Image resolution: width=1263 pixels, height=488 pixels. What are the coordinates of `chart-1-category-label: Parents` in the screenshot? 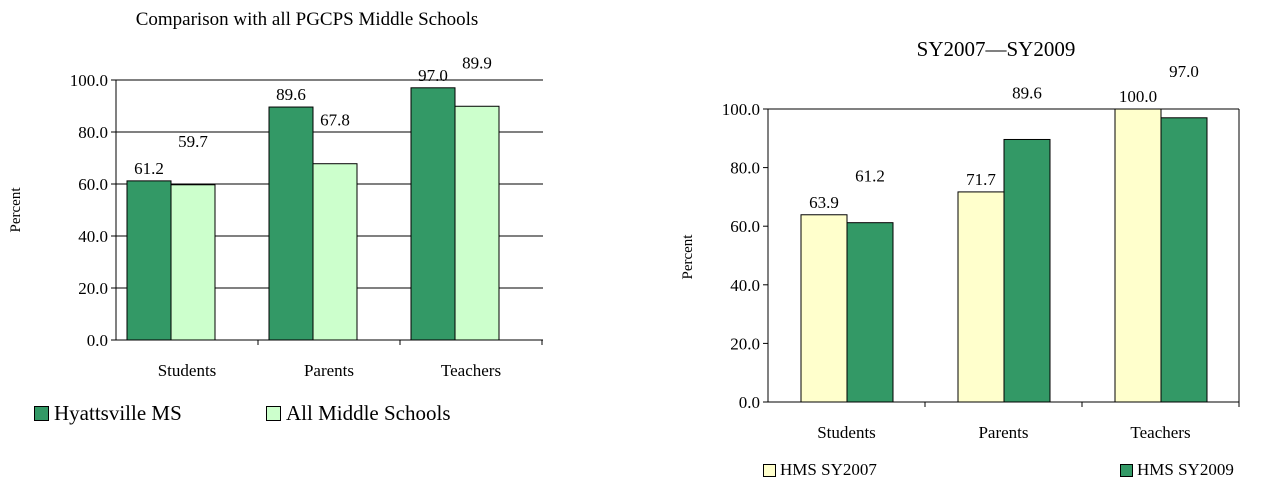 It's located at (329, 370).